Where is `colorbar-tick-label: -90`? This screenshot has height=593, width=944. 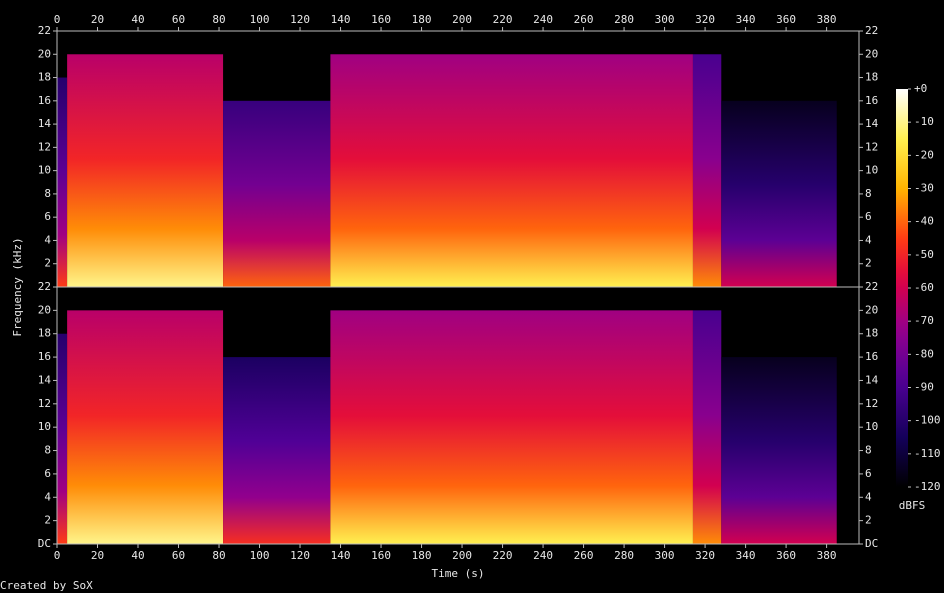 colorbar-tick-label: -90 is located at coordinates (924, 387).